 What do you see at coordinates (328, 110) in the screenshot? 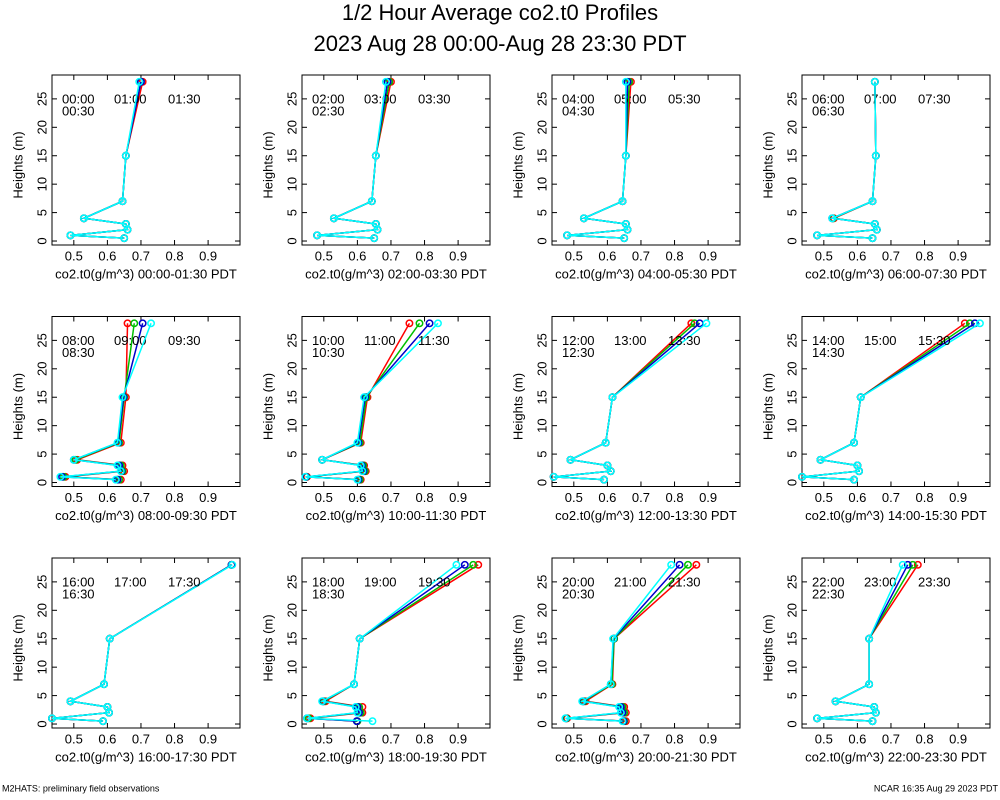
I see `legend-label: 02:30` at bounding box center [328, 110].